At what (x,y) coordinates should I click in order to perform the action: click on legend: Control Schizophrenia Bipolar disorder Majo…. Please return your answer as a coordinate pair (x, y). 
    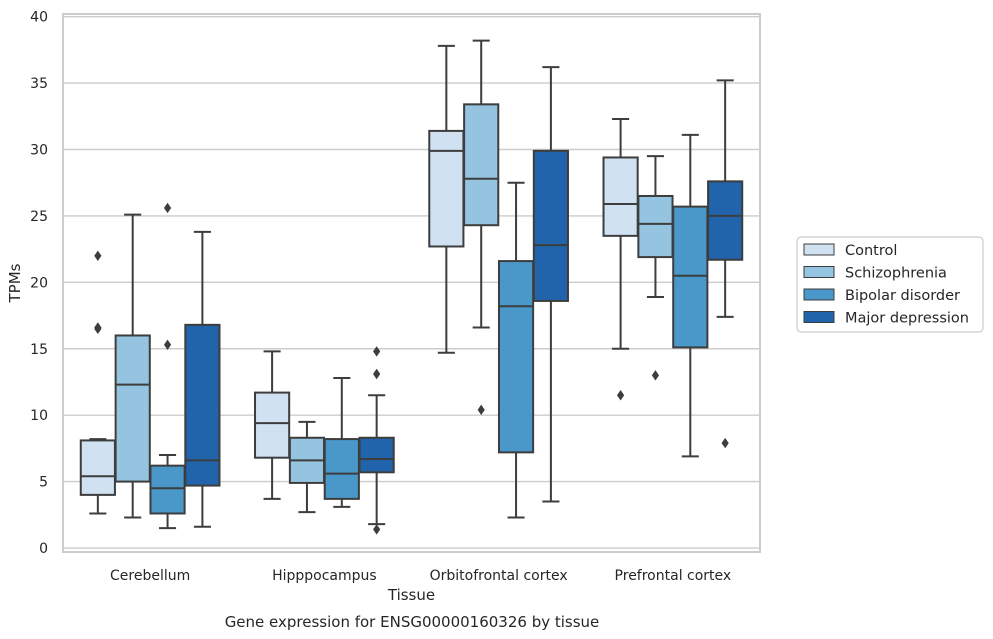
    Looking at the image, I should click on (890, 284).